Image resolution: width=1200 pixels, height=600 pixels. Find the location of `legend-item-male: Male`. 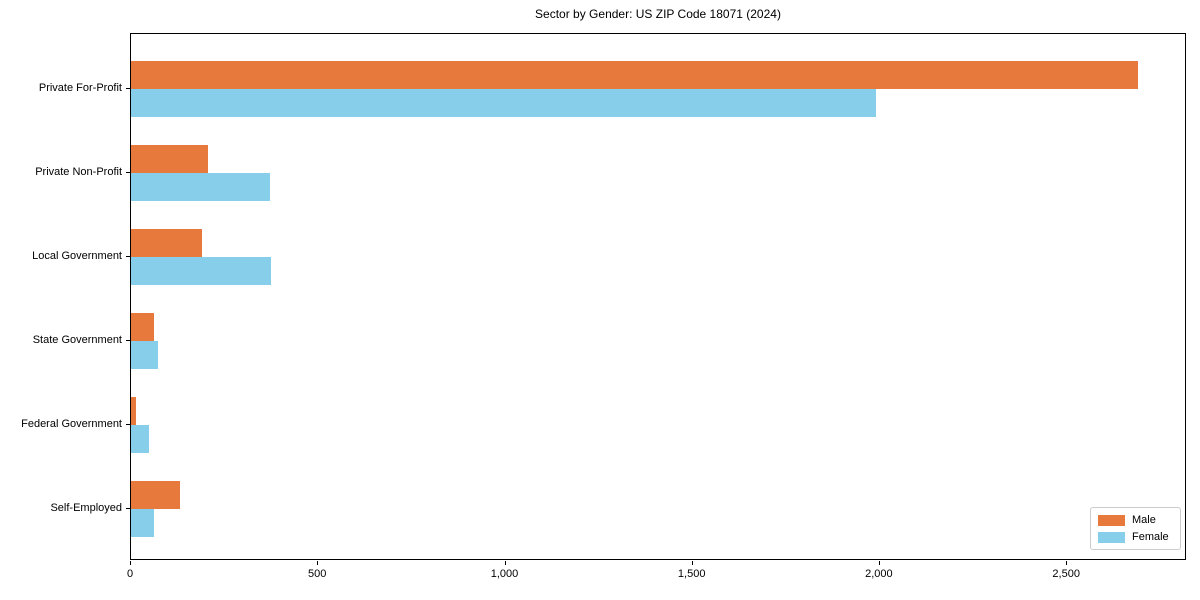

legend-item-male: Male is located at coordinates (1135, 520).